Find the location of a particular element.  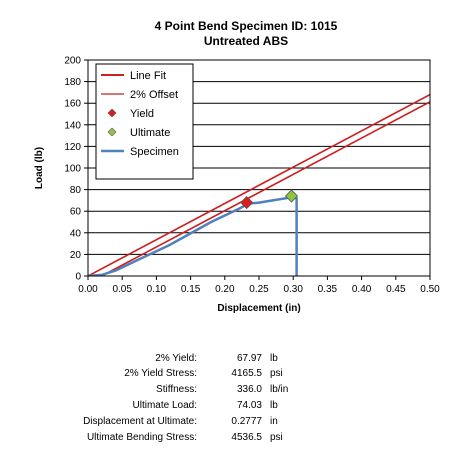

result-row-stiffness: Stiffness: 336.0 lb/in is located at coordinates (237, 390).